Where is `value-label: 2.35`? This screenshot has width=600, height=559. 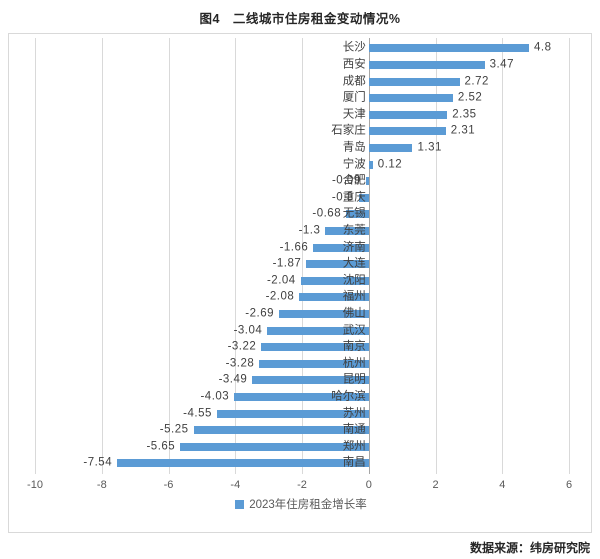
value-label: 2.35 is located at coordinates (464, 113).